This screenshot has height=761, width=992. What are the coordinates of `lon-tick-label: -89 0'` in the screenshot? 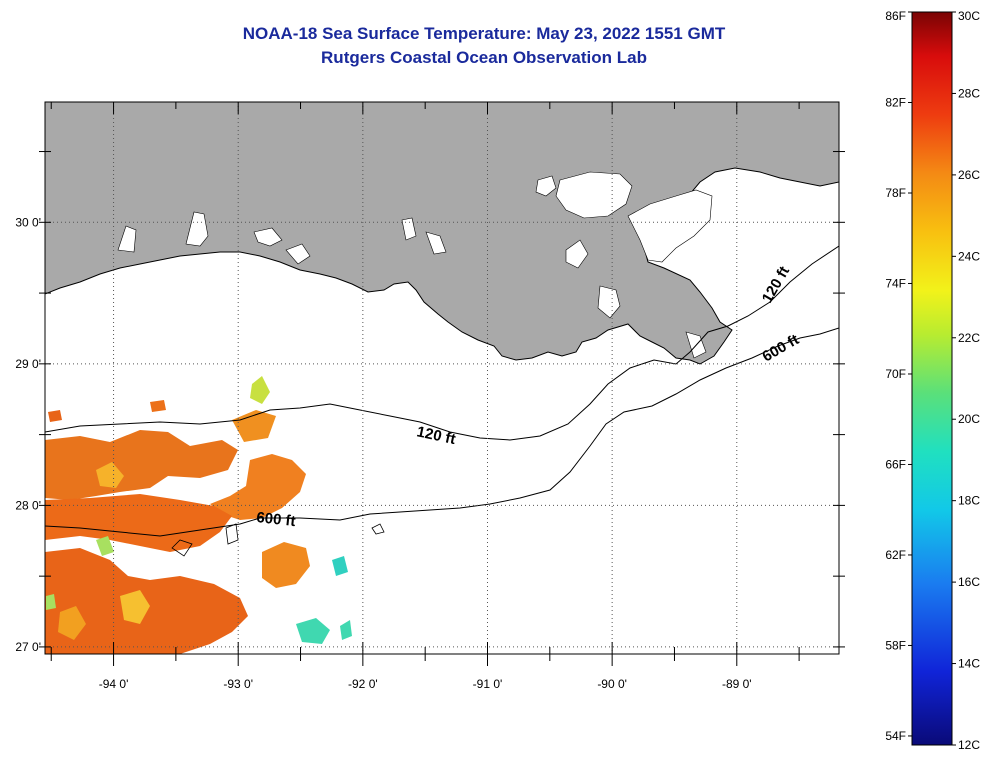 It's located at (737, 684).